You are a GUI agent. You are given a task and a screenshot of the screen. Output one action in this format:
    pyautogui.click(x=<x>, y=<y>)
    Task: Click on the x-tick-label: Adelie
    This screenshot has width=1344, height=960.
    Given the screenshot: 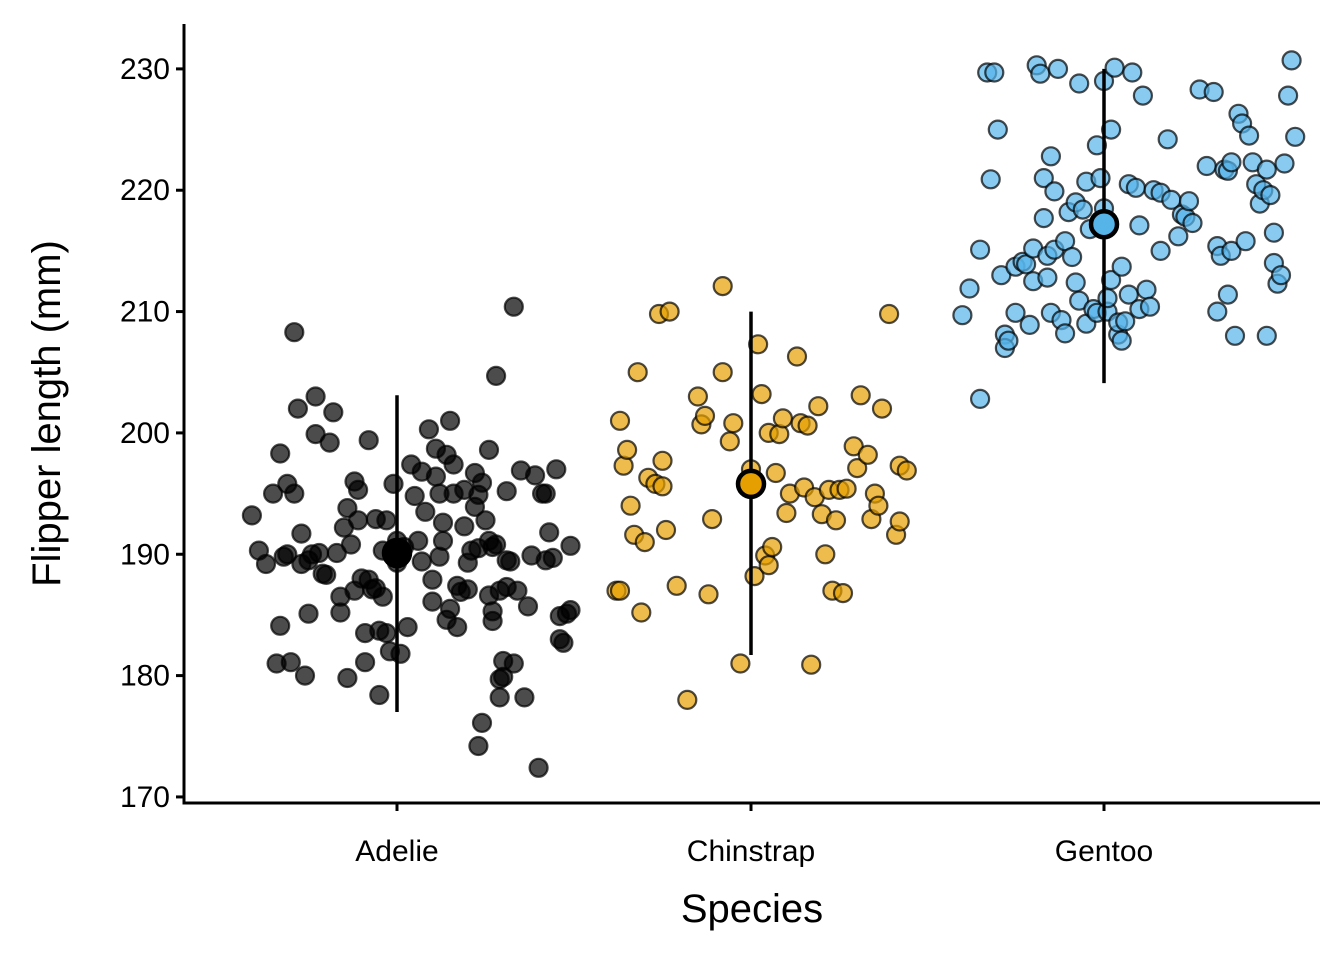 What is the action you would take?
    pyautogui.click(x=396, y=851)
    